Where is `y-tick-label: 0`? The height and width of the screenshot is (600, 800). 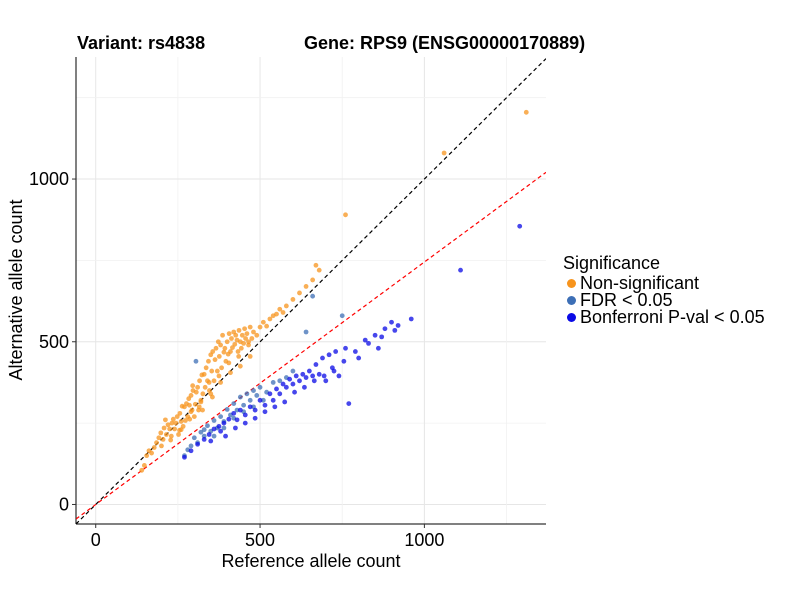 y-tick-label: 0 is located at coordinates (64, 504).